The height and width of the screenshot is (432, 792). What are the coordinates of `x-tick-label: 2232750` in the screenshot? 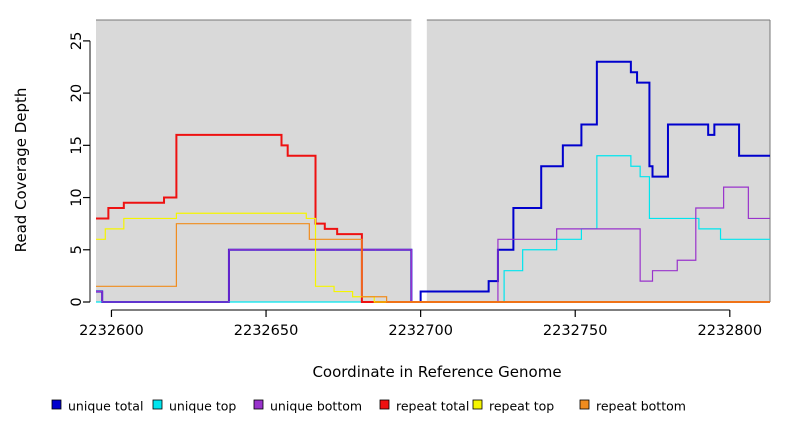 It's located at (575, 331).